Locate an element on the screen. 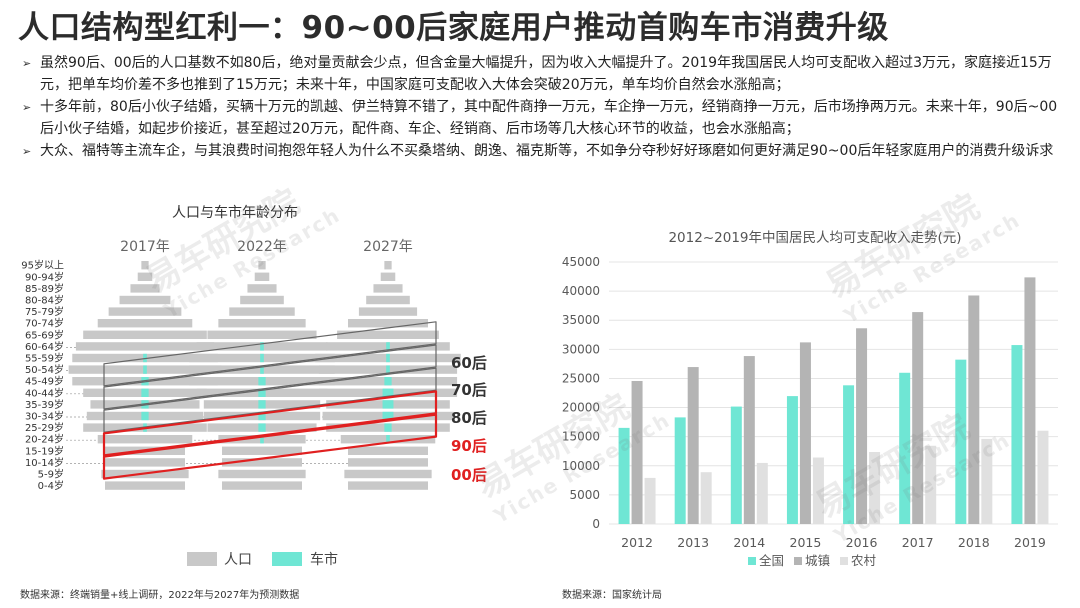  generation-label: 90后 is located at coordinates (469, 446).